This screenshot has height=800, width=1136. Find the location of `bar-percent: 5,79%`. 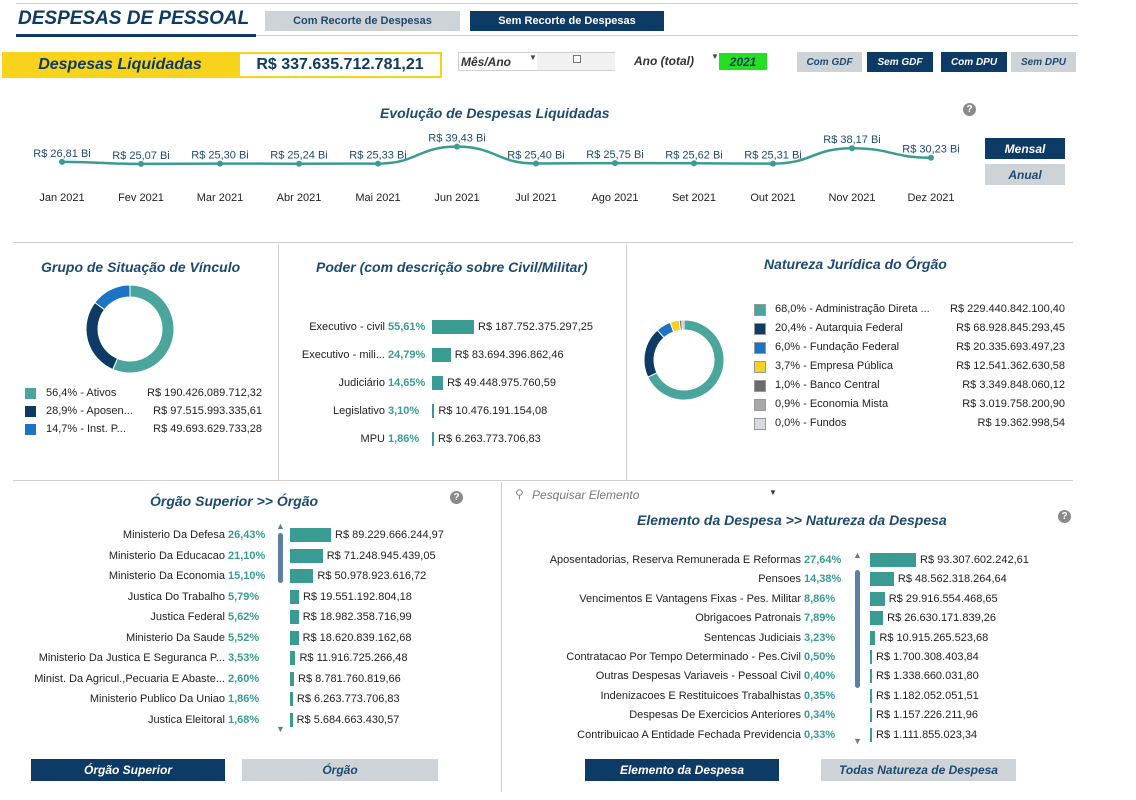

bar-percent: 5,79% is located at coordinates (244, 596).